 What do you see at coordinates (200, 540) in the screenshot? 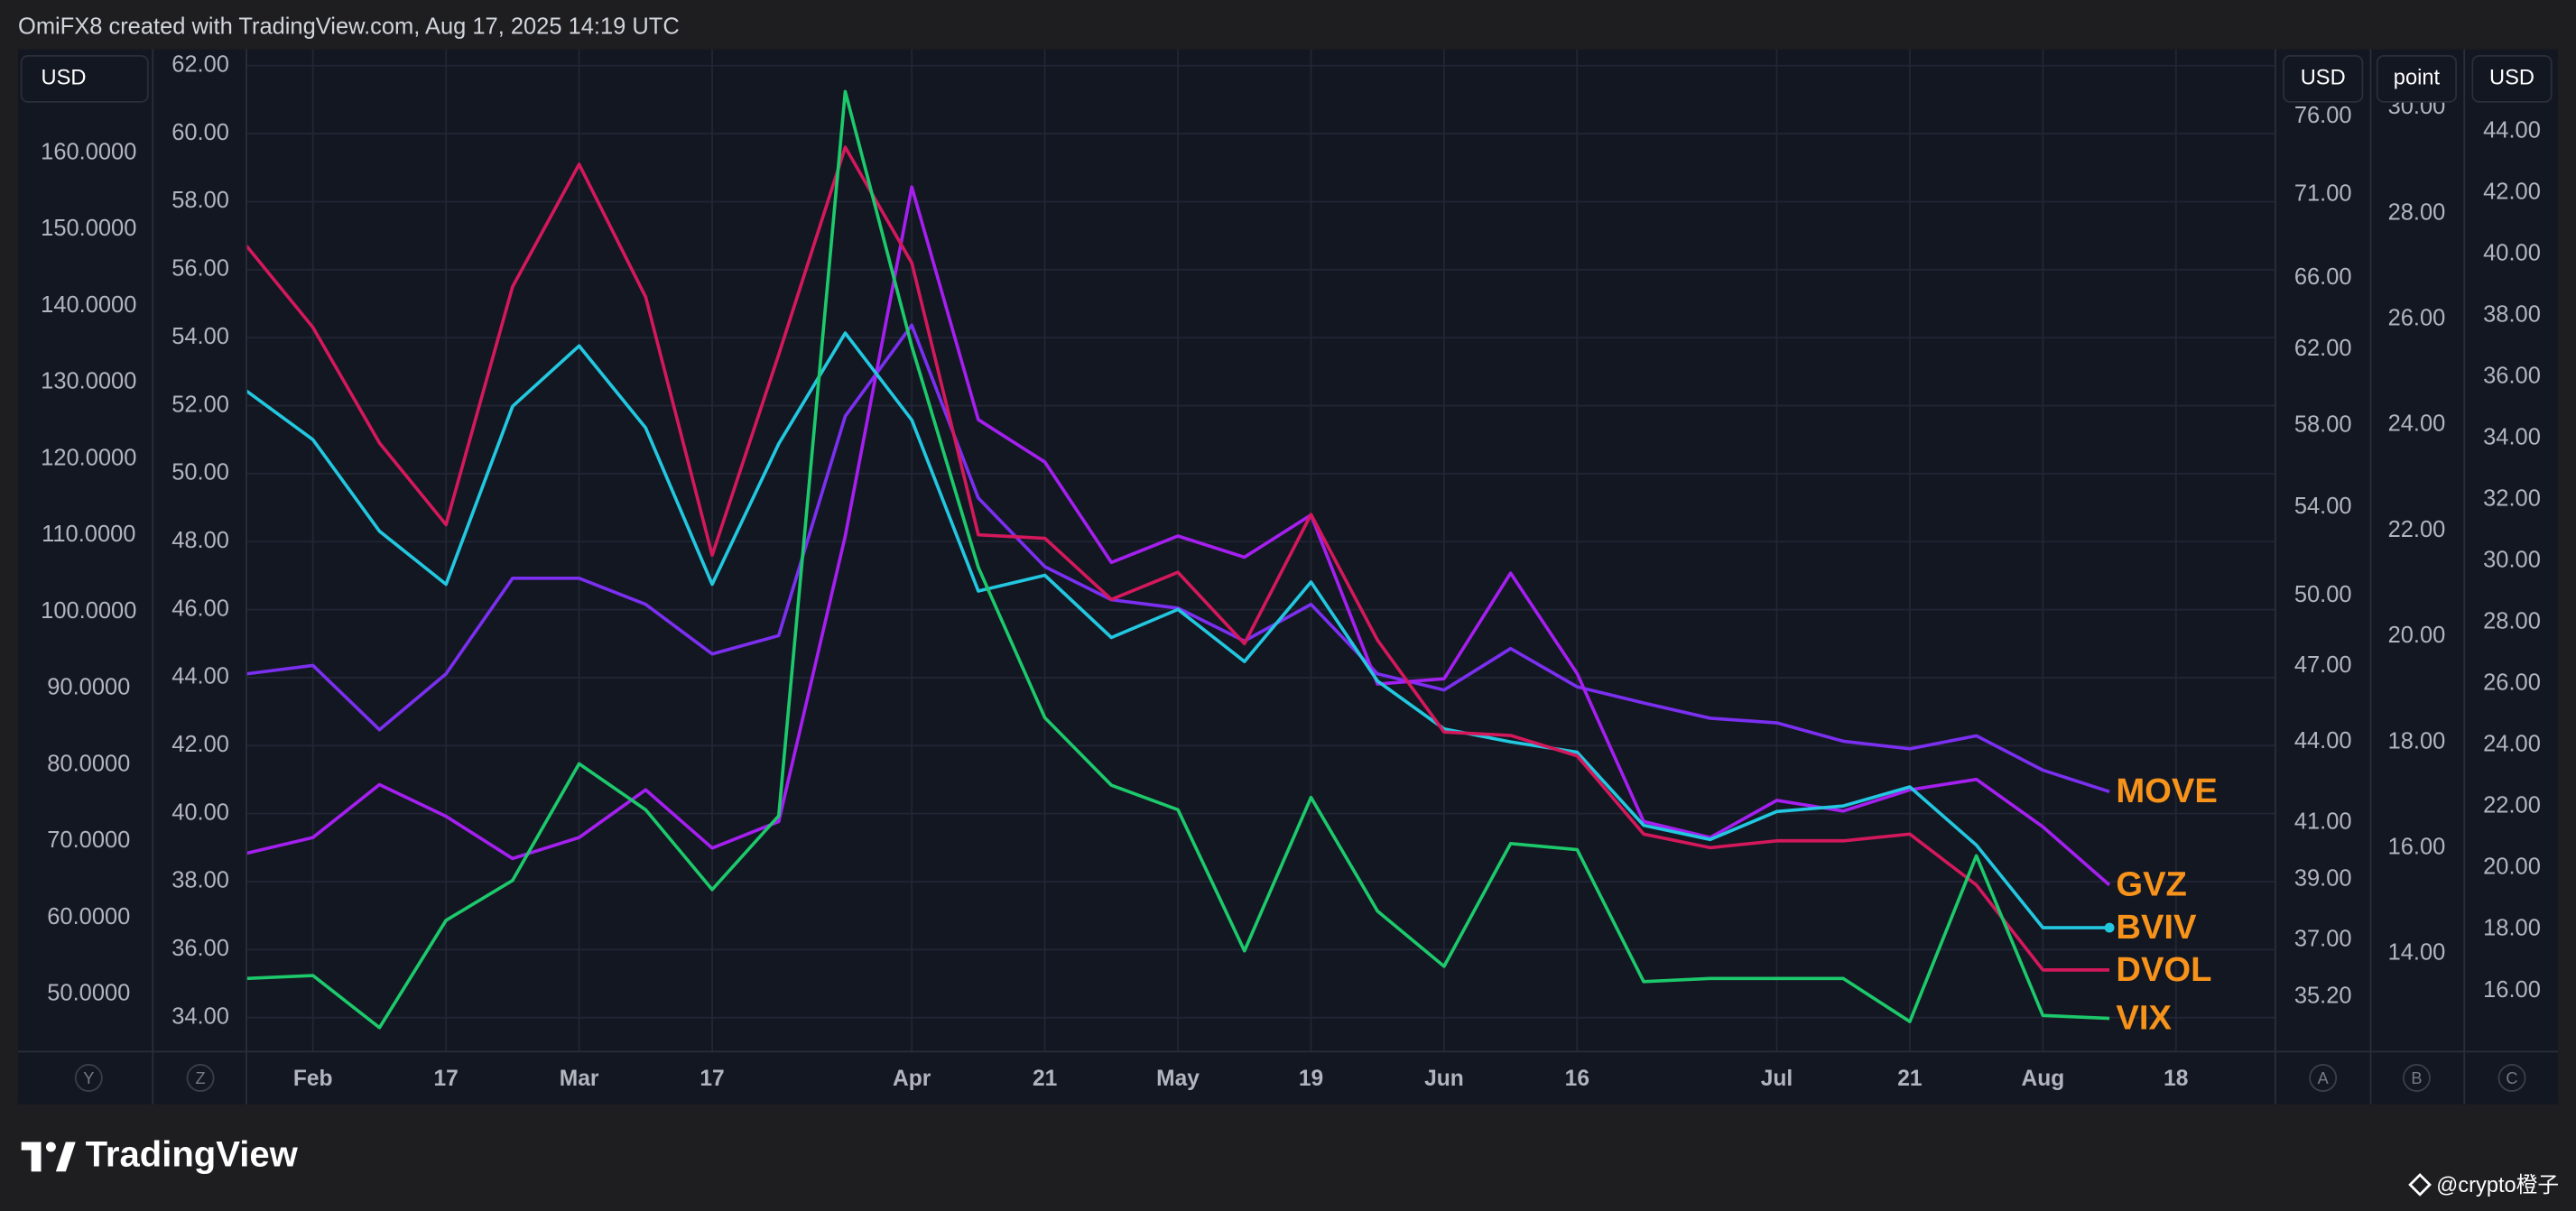
I see `y-tick-label: 48.00` at bounding box center [200, 540].